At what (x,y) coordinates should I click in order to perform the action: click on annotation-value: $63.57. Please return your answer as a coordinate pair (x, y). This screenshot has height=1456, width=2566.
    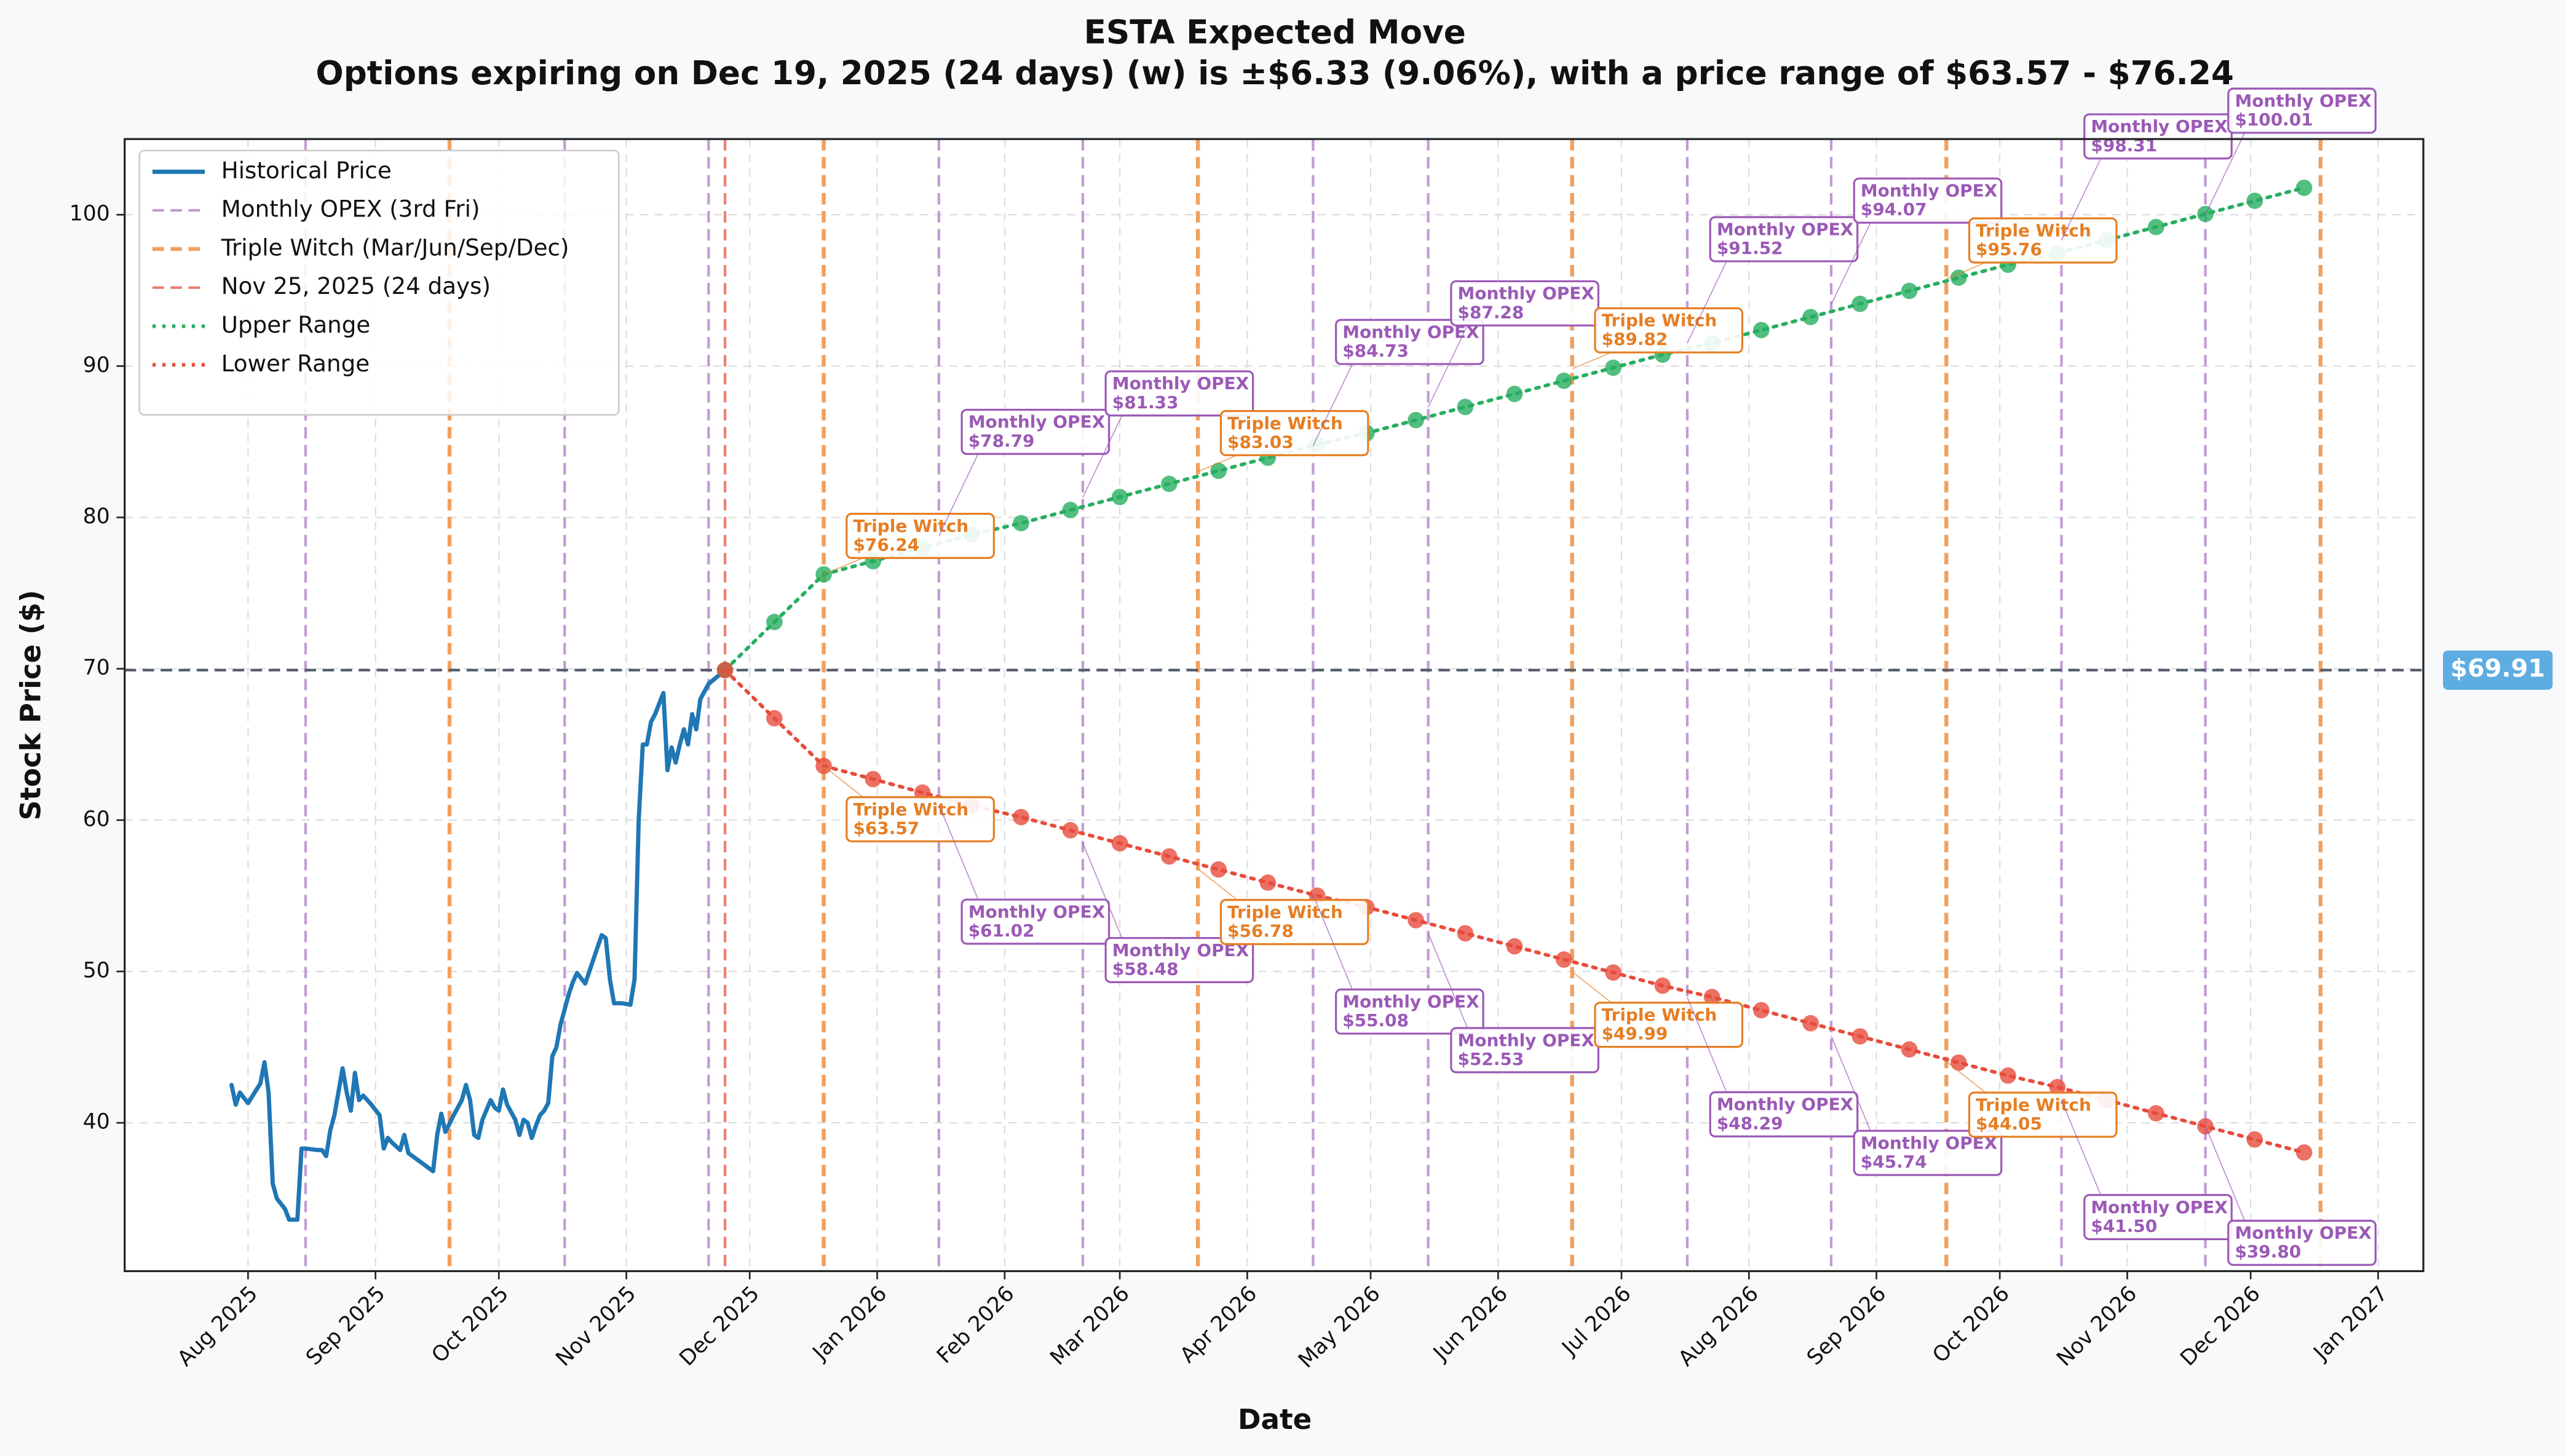
    Looking at the image, I should click on (886, 828).